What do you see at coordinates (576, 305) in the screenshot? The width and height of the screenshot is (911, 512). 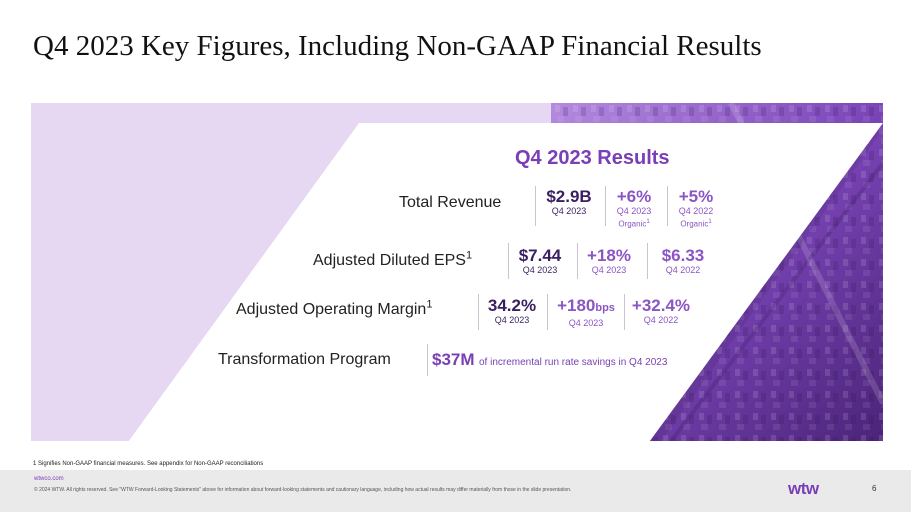 I see `metric-value: +180` at bounding box center [576, 305].